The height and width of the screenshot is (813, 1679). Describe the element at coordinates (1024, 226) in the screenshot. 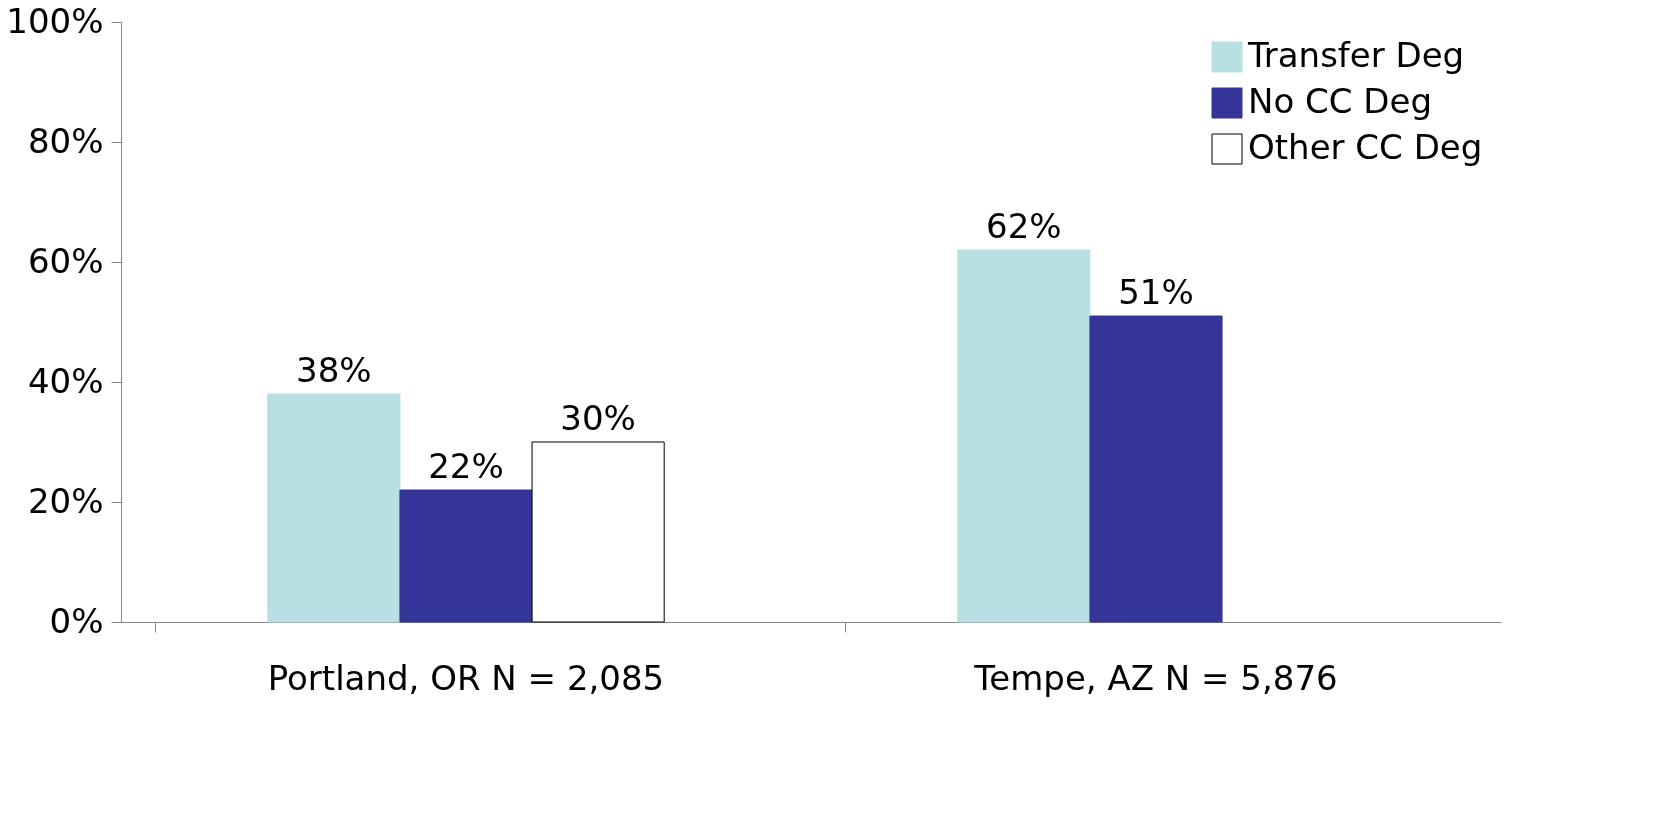

I see `data-label: 62%` at that location.